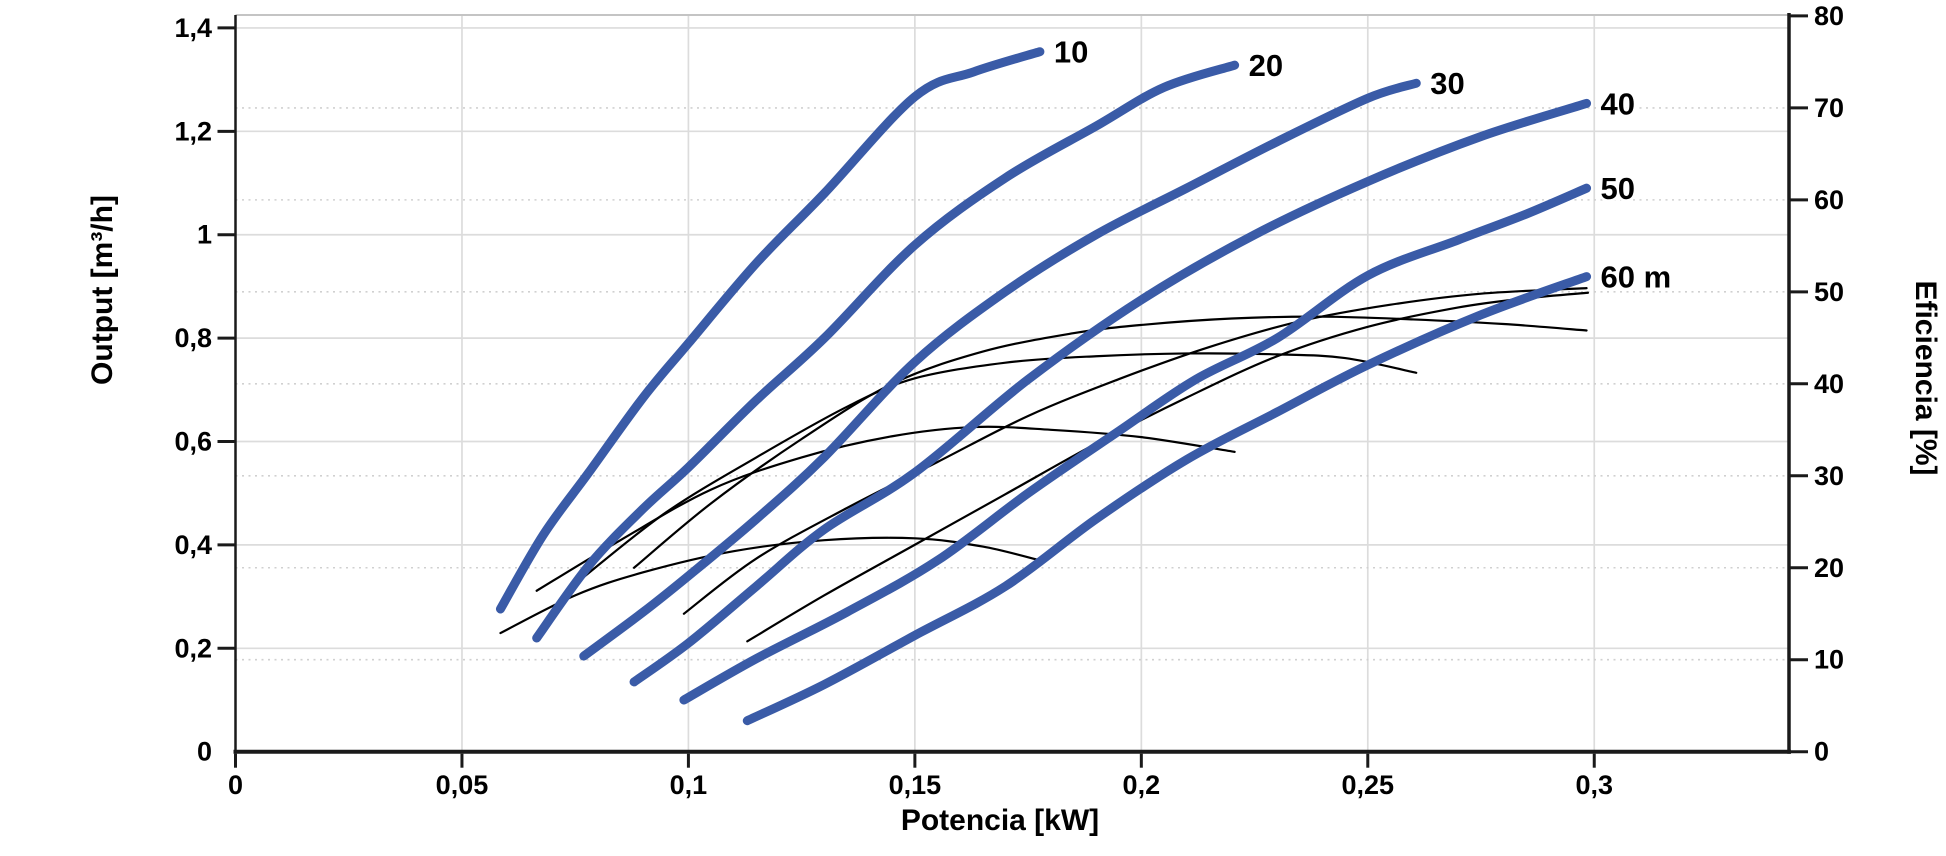 This screenshot has height=856, width=1946. I want to click on x-tick-label: 0,25, so click(1368, 785).